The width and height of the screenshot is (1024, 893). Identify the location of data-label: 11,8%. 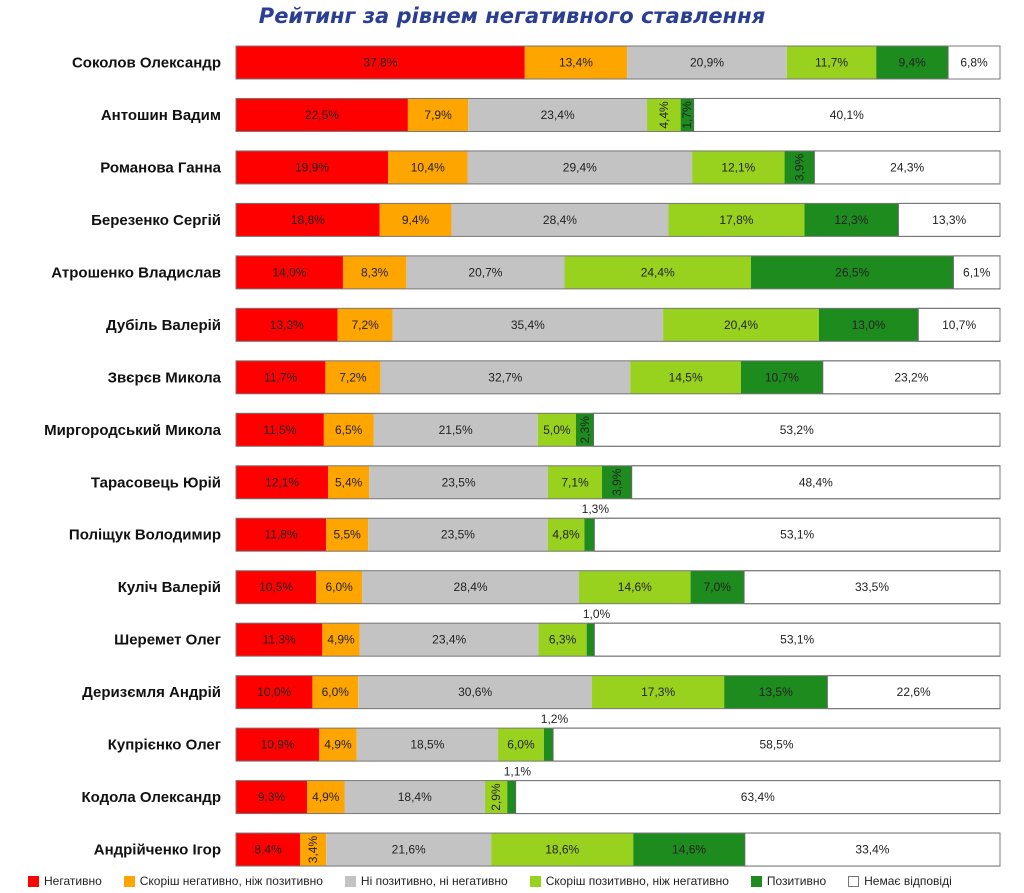
(281, 535).